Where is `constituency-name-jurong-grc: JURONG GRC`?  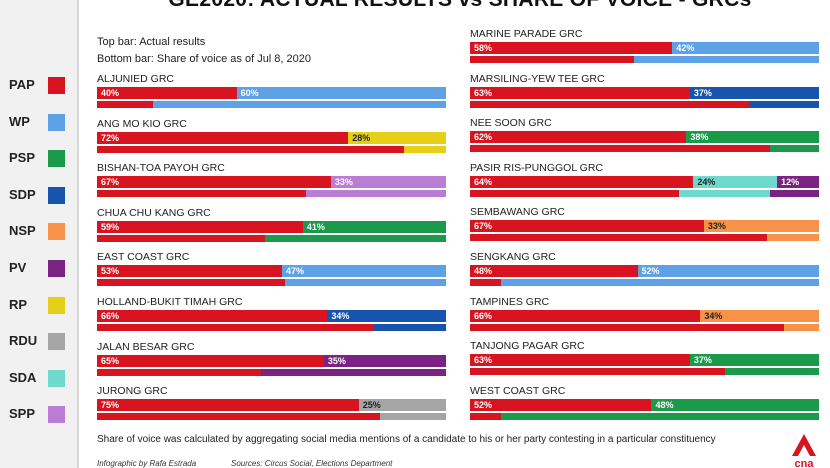
constituency-name-jurong-grc: JURONG GRC is located at coordinates (132, 391).